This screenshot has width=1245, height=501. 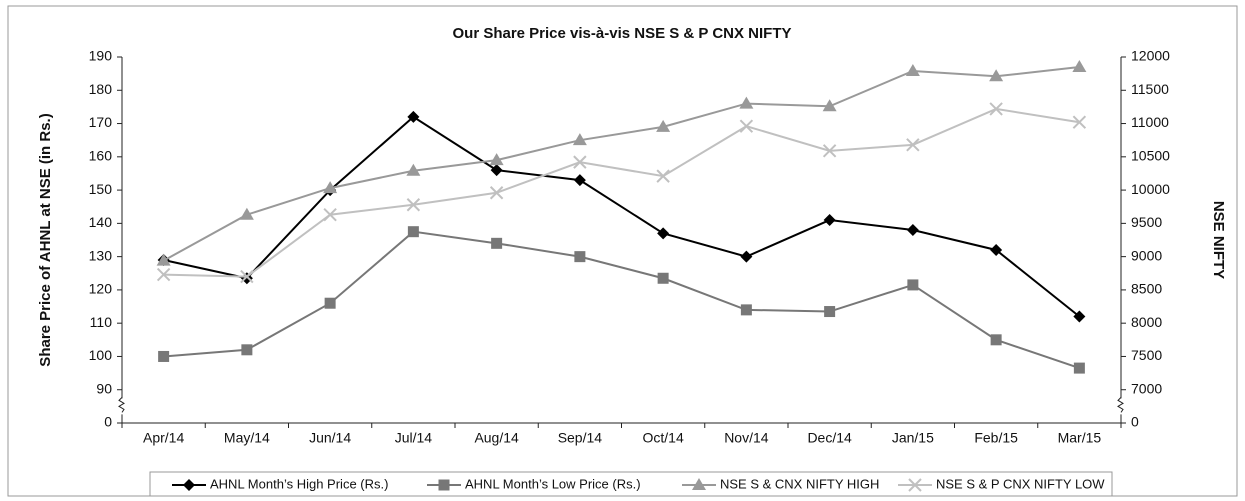 What do you see at coordinates (1150, 89) in the screenshot?
I see `y2-tick-label: 11500` at bounding box center [1150, 89].